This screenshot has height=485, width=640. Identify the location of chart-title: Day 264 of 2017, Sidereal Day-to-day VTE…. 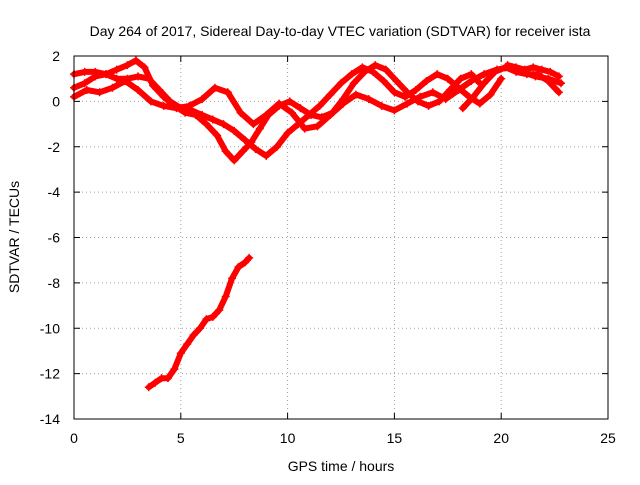
(340, 31).